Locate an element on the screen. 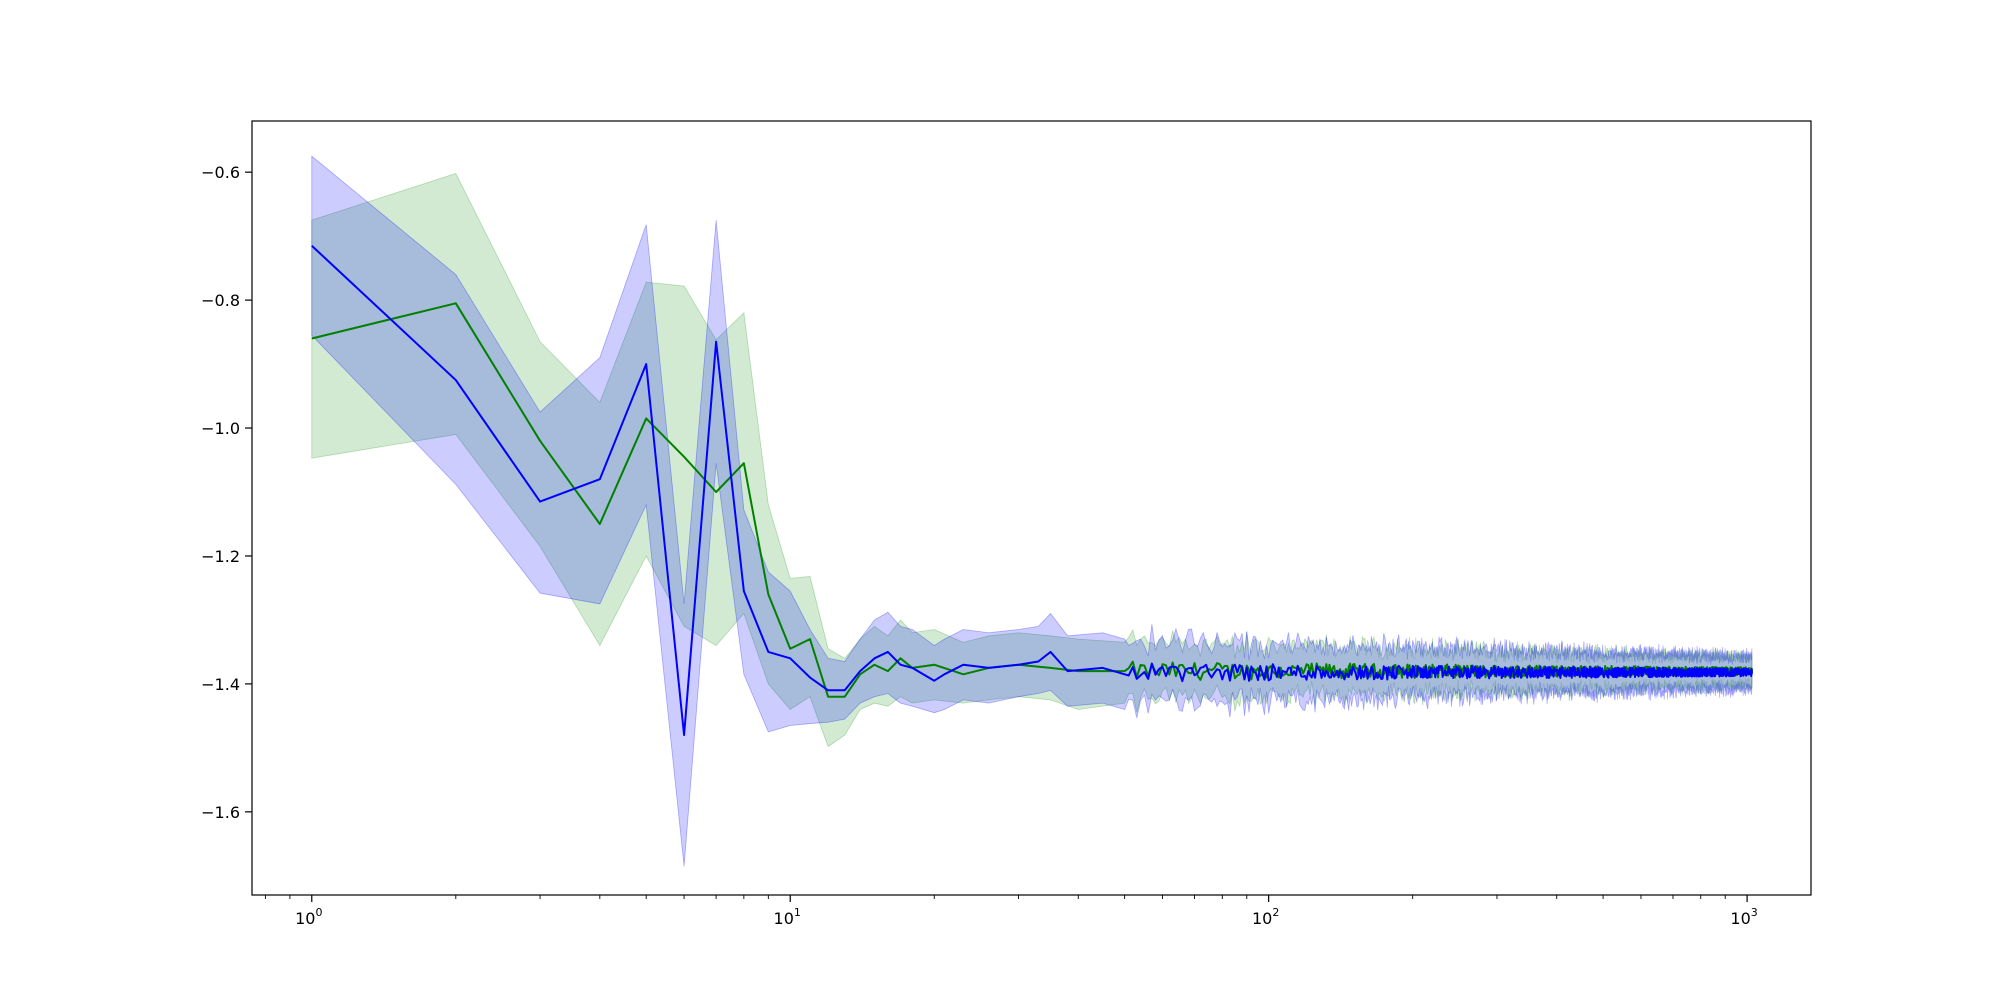 This screenshot has width=2000, height=1000. x-tick-label: 10¹ is located at coordinates (787, 917).